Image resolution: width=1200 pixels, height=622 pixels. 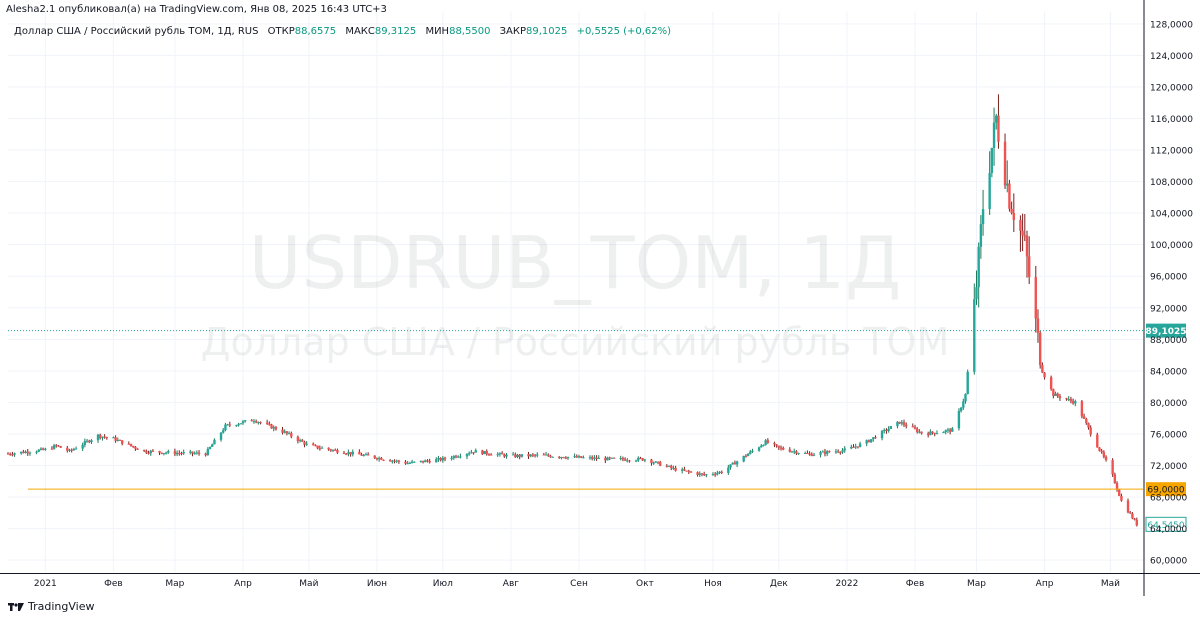 I want to click on y-tick-label: 60,0000, so click(x=1168, y=562).